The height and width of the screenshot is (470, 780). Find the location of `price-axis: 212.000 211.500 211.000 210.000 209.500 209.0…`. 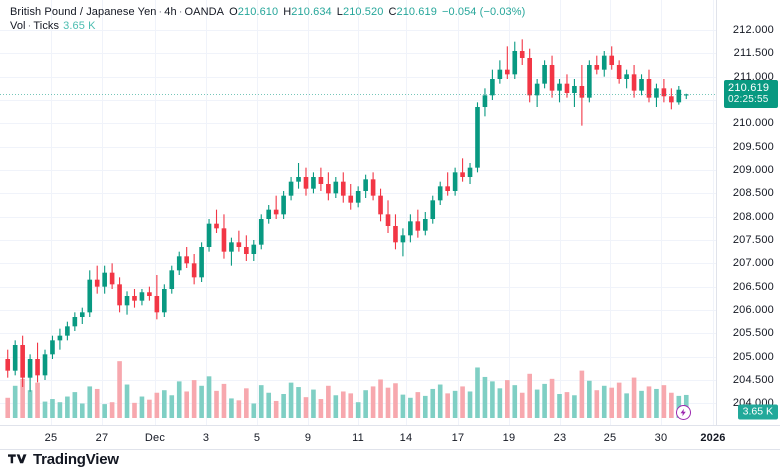

price-axis: 212.000 211.500 211.000 210.000 209.500 209.0… is located at coordinates (748, 212).